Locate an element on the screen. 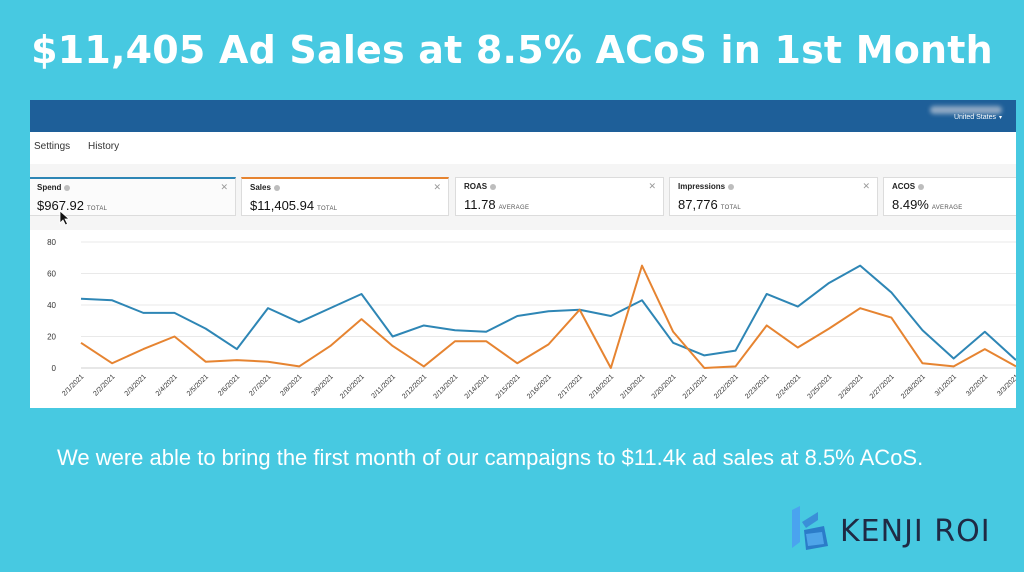  x-tick-label: 2/4/2021 is located at coordinates (167, 385).